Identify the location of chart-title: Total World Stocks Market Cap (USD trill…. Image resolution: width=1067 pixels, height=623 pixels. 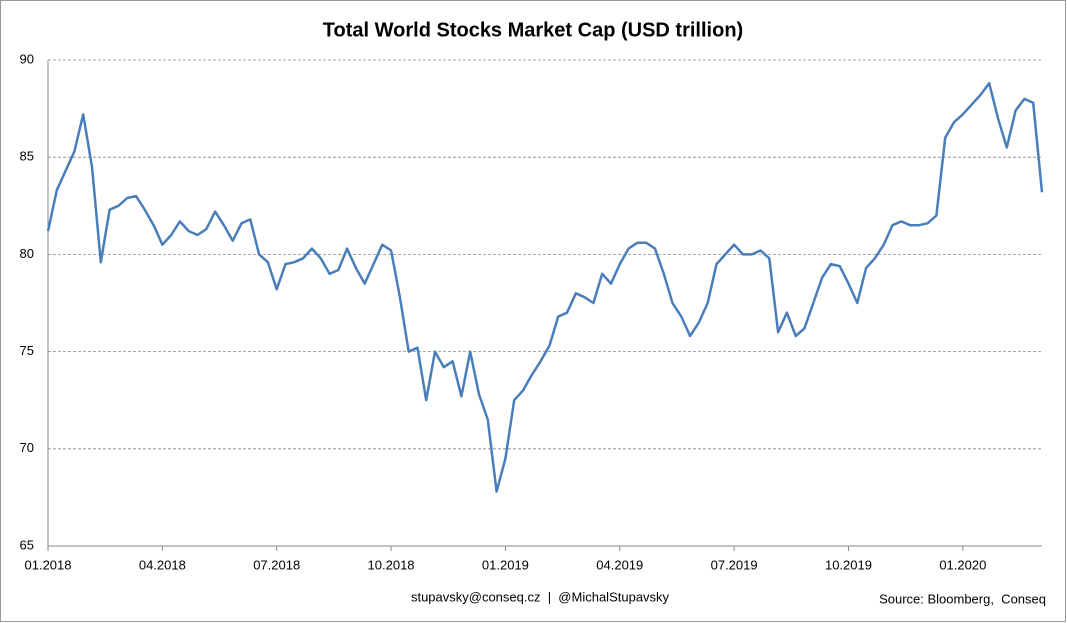
(533, 30).